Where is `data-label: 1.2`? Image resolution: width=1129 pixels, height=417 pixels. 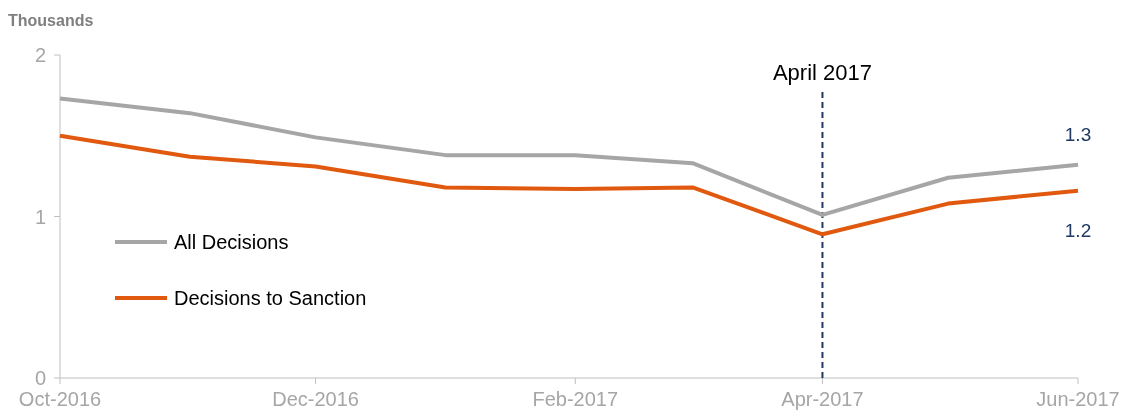
data-label: 1.2 is located at coordinates (1078, 230).